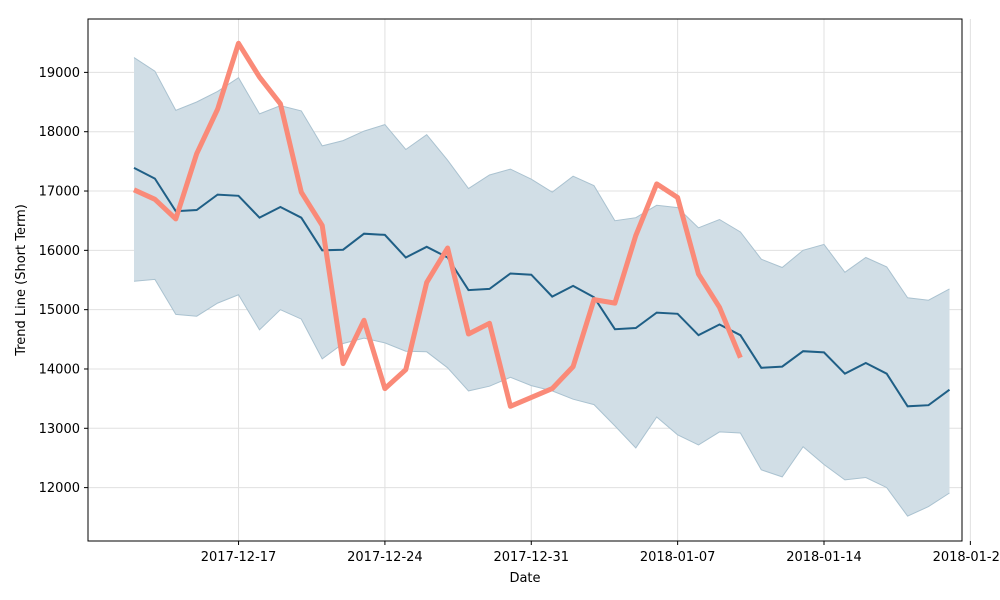 Image resolution: width=1000 pixels, height=600 pixels. Describe the element at coordinates (239, 557) in the screenshot. I see `x-tick-label: 2017-12-17` at that location.